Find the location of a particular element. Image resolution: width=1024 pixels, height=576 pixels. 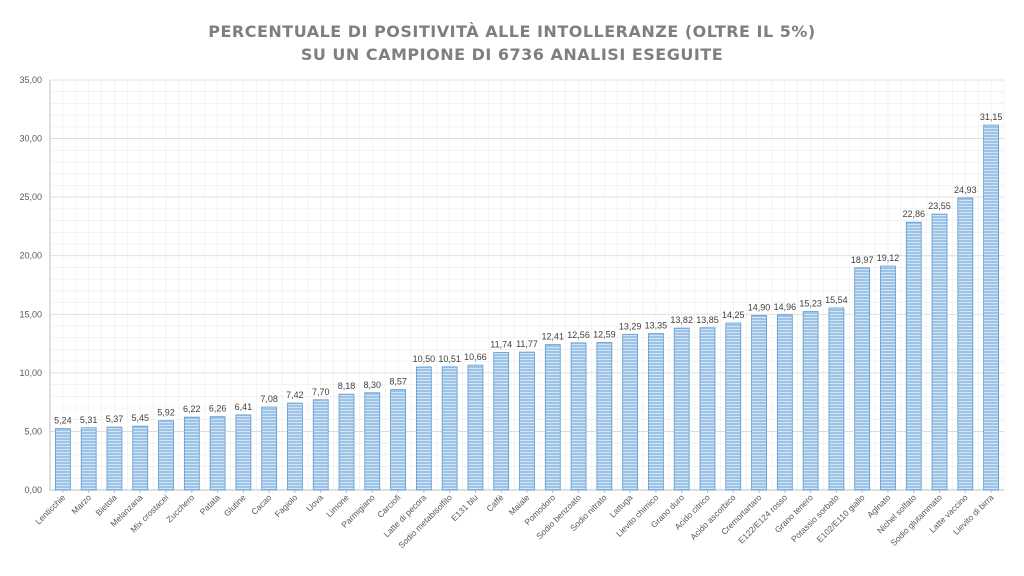

x-category-label: E131 blu is located at coordinates (464, 507).